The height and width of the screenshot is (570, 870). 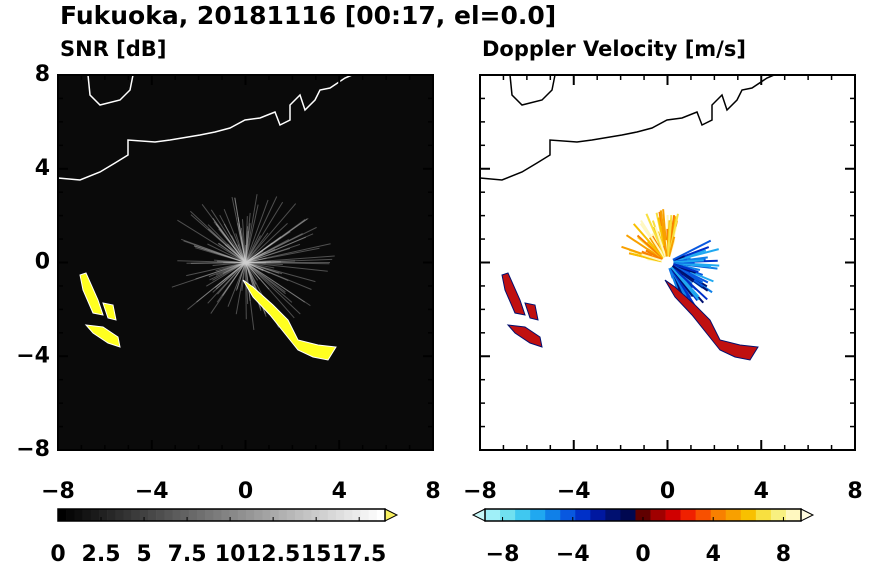 What do you see at coordinates (667, 262) in the screenshot?
I see `radar-center` at bounding box center [667, 262].